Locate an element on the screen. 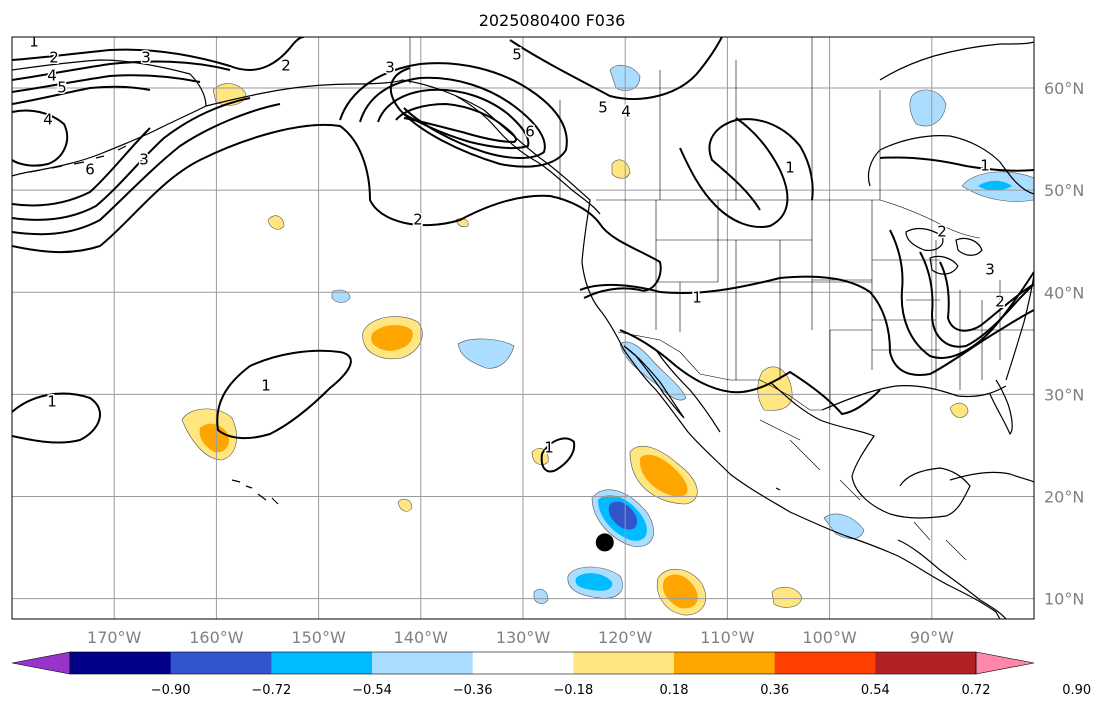 The image size is (1105, 712). x-tick-label: 100°W is located at coordinates (829, 637).